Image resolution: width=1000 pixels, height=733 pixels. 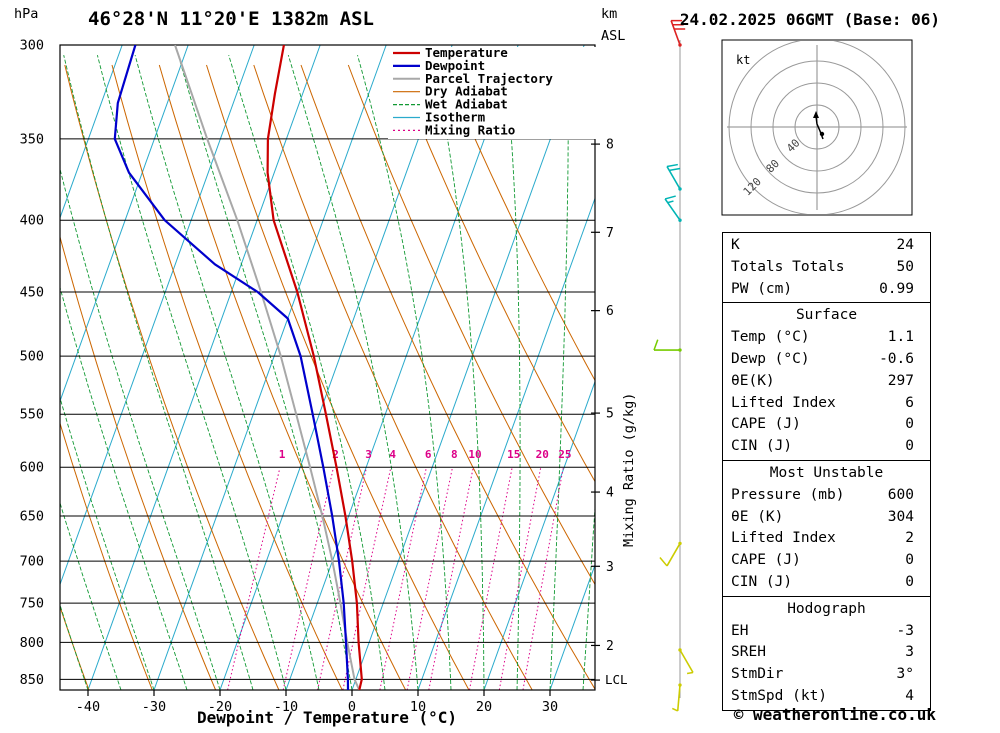 I want to click on stat-value: 6, so click(x=909, y=402).